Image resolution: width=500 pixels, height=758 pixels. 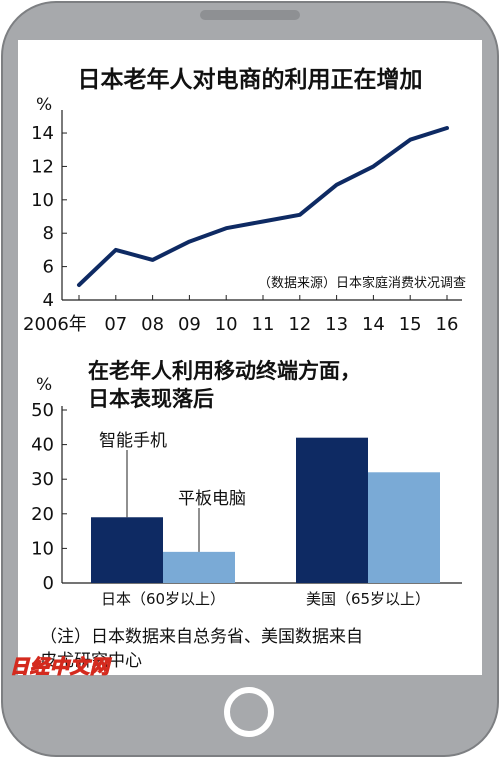 What do you see at coordinates (42, 166) in the screenshot?
I see `y-tick-label: 12` at bounding box center [42, 166].